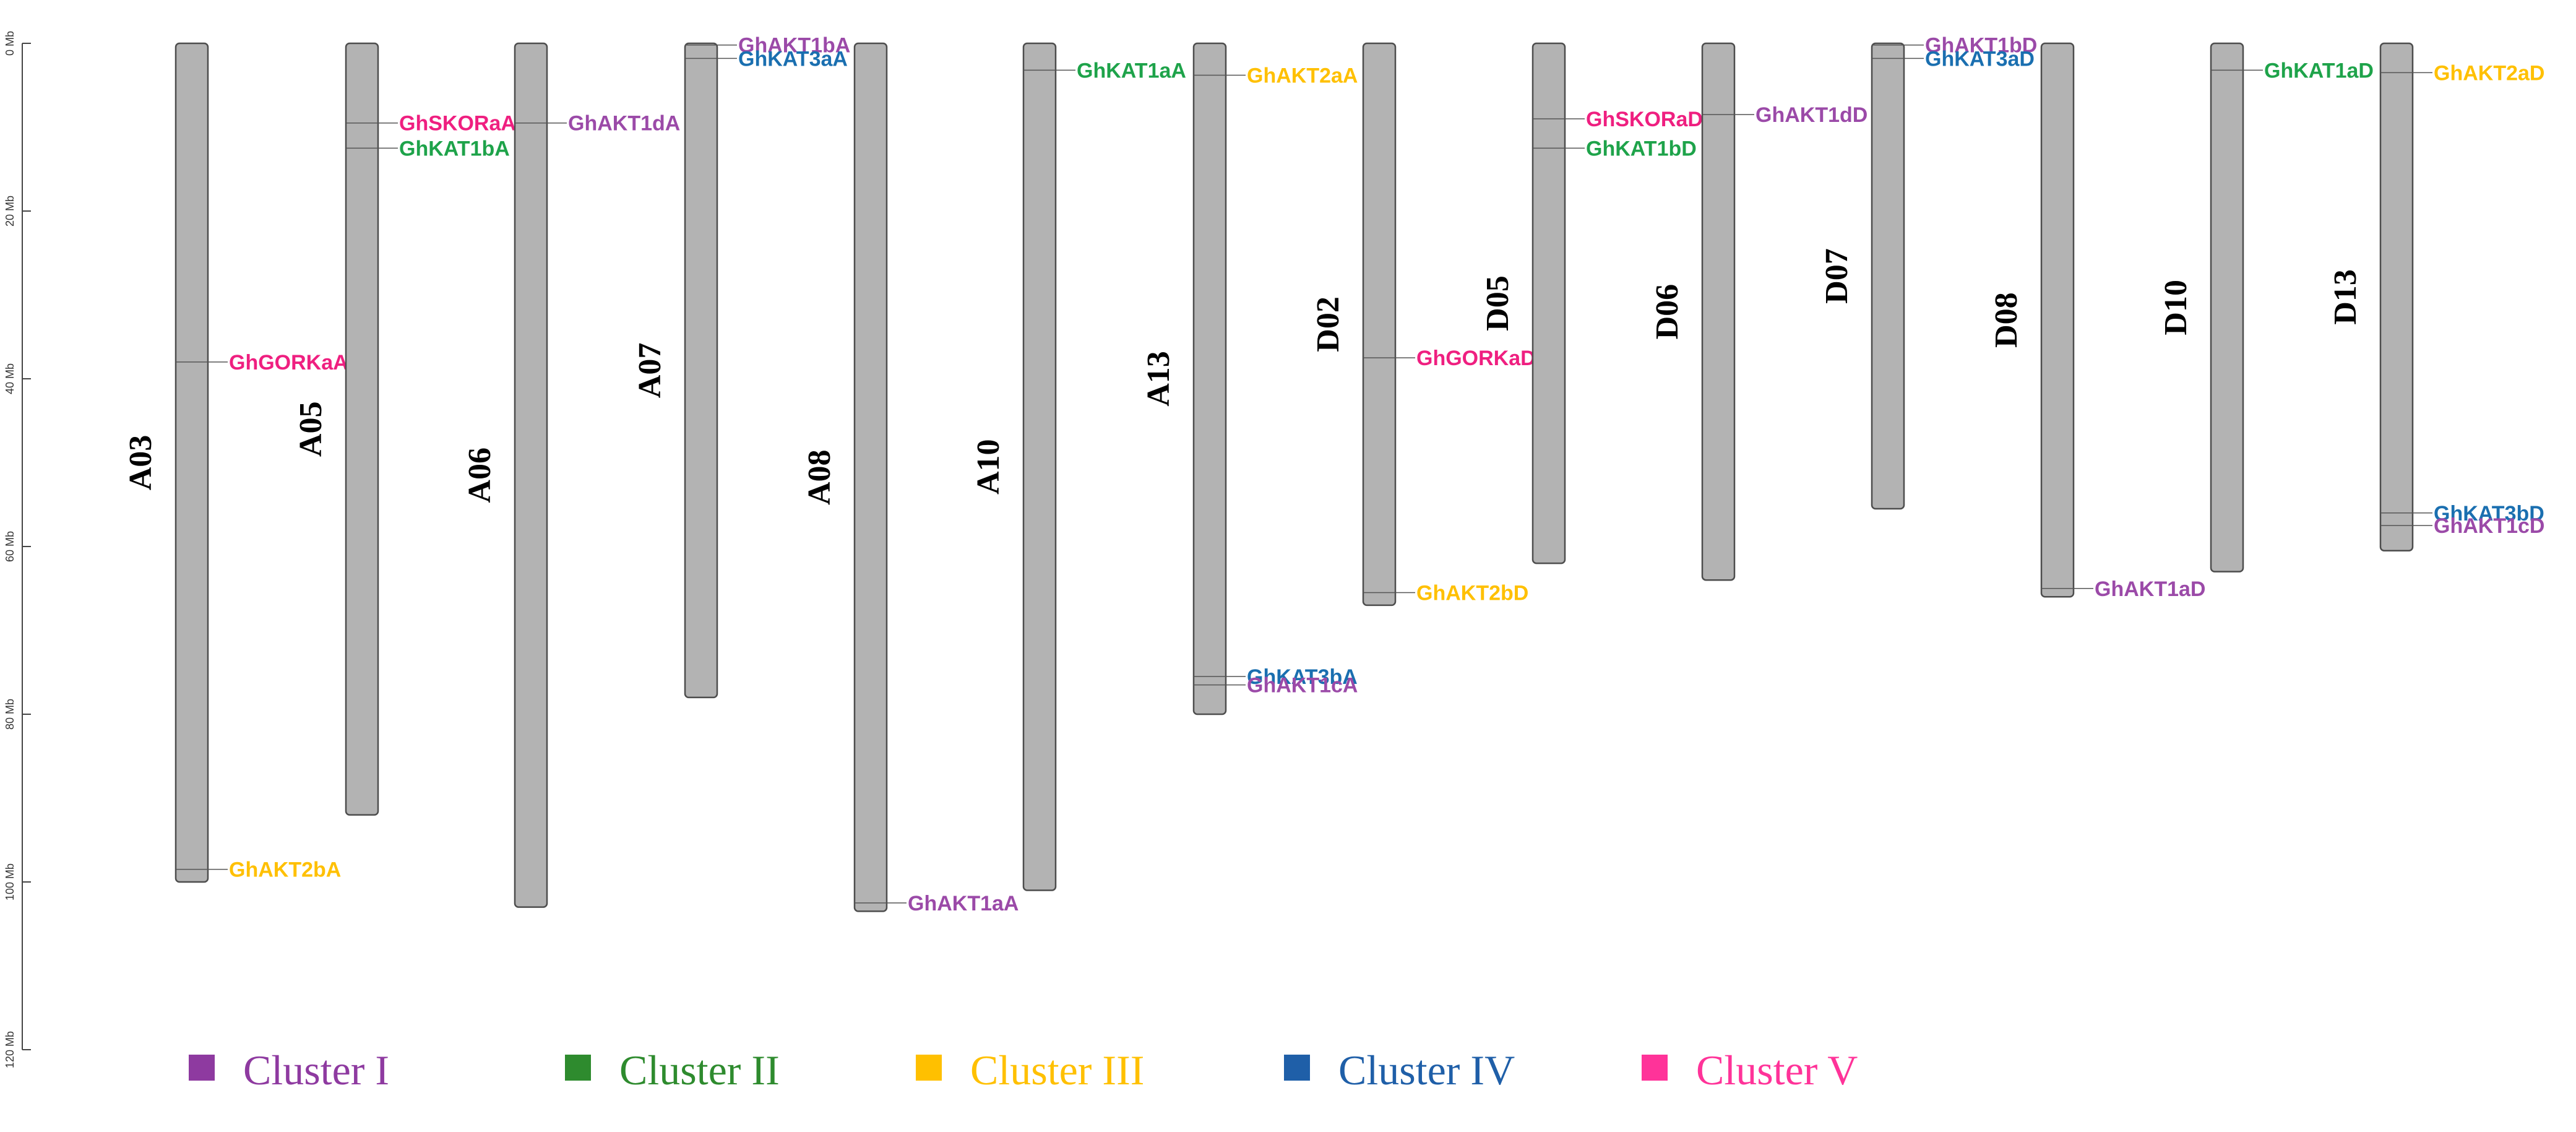 This screenshot has height=1132, width=2576. I want to click on axis-tick-label: 20 Mb, so click(10, 211).